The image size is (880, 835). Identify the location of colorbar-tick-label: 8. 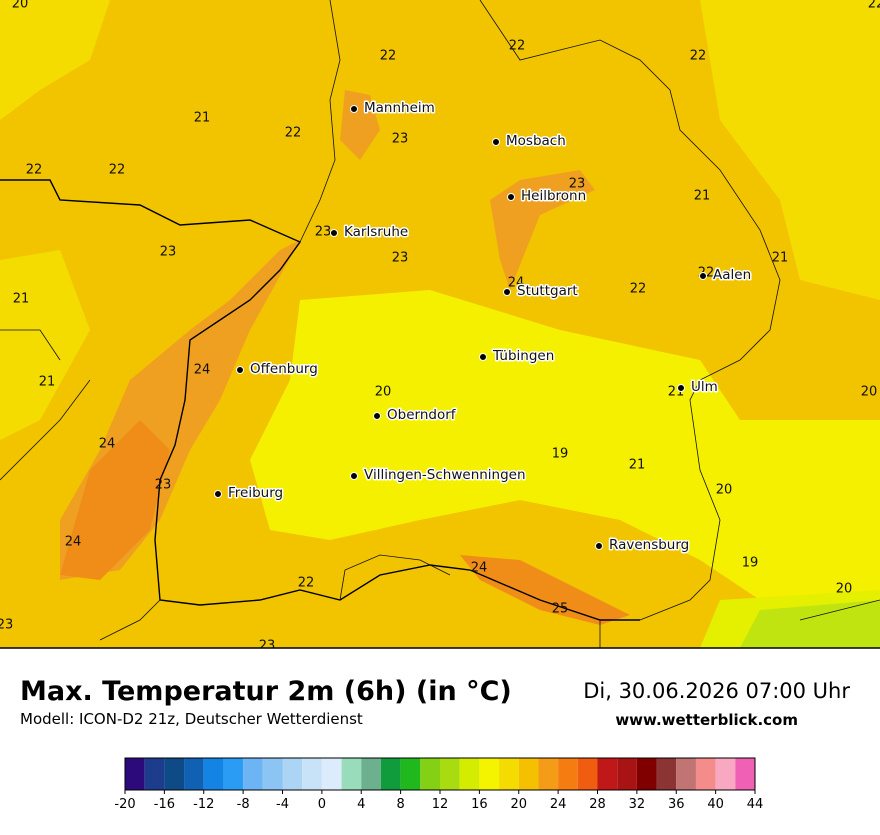
(400, 804).